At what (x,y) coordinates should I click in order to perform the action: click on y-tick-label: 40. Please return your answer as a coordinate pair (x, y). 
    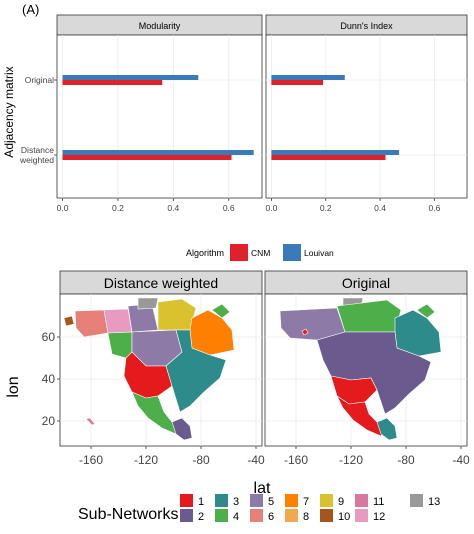
    Looking at the image, I should click on (49, 379).